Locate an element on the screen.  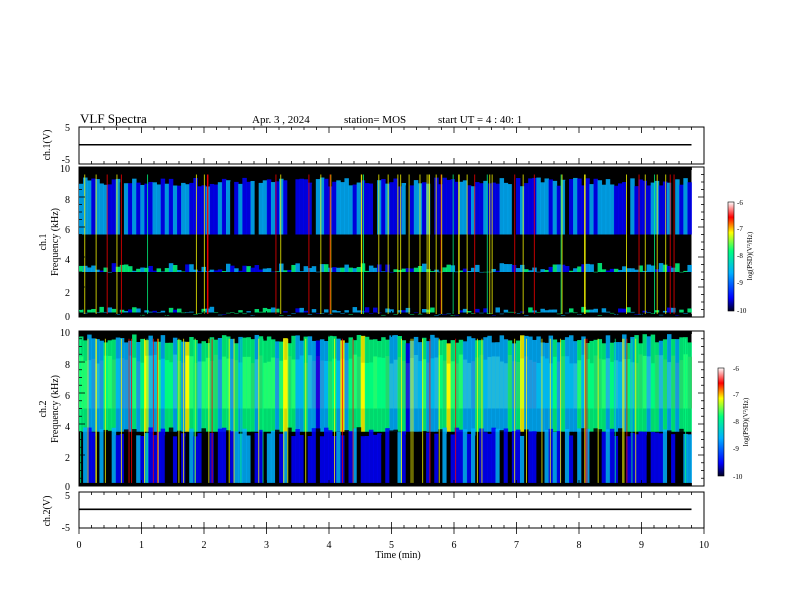
x-tick-label-6: 6 is located at coordinates (454, 545).